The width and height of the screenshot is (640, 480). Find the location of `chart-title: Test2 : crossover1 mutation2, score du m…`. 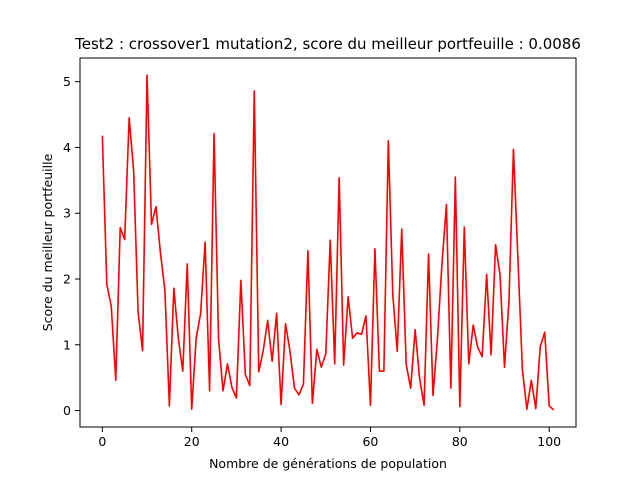

chart-title: Test2 : crossover1 mutation2, score du m… is located at coordinates (327, 44).